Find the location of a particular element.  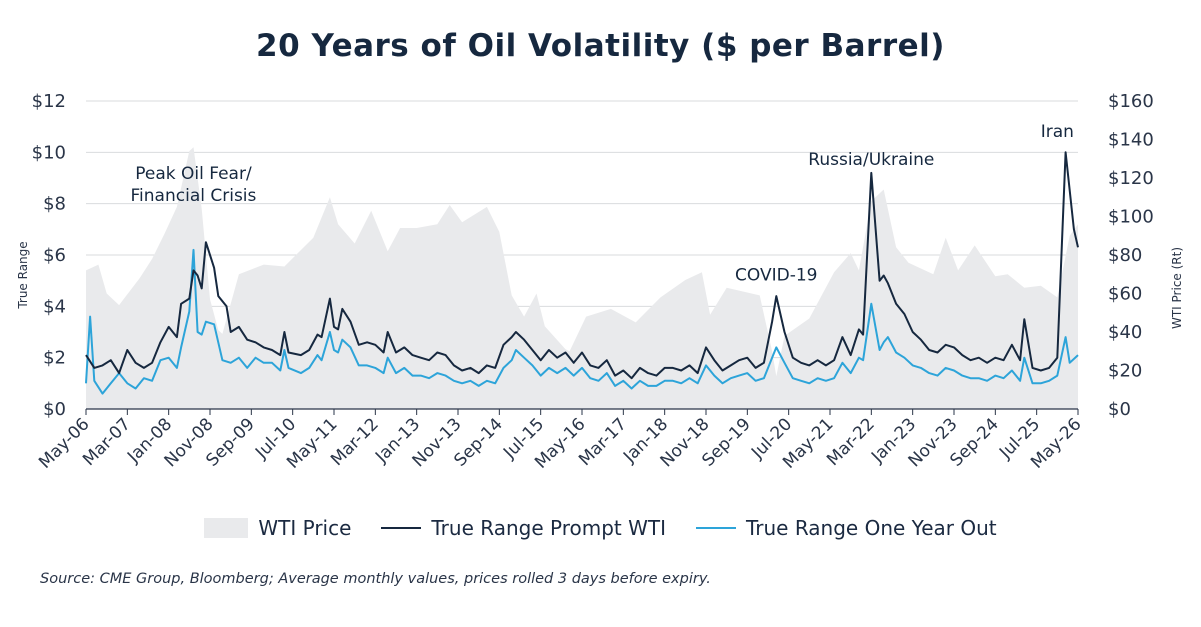

y2-tick-label: $60 is located at coordinates (1125, 294).